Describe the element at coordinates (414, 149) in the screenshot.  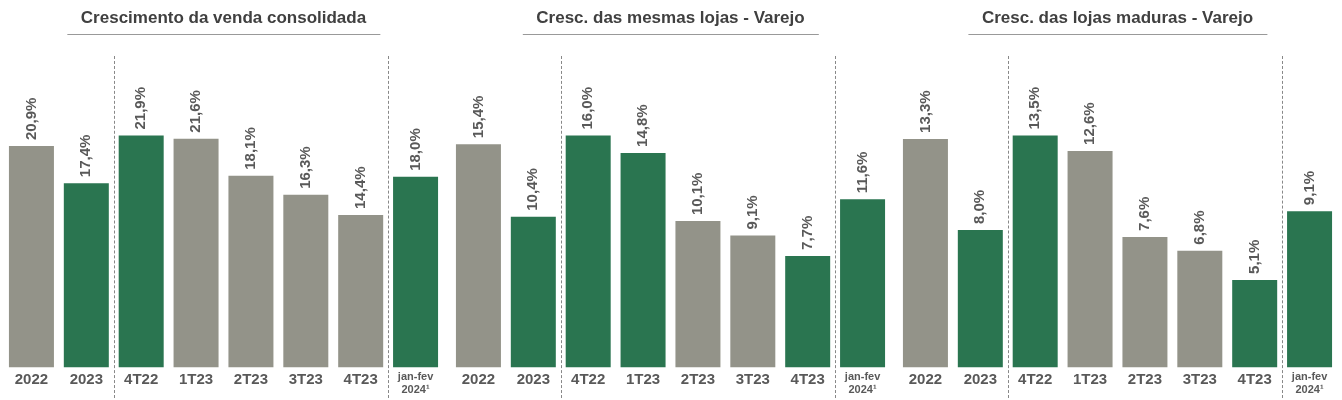
I see `data-label: 18,0%` at that location.